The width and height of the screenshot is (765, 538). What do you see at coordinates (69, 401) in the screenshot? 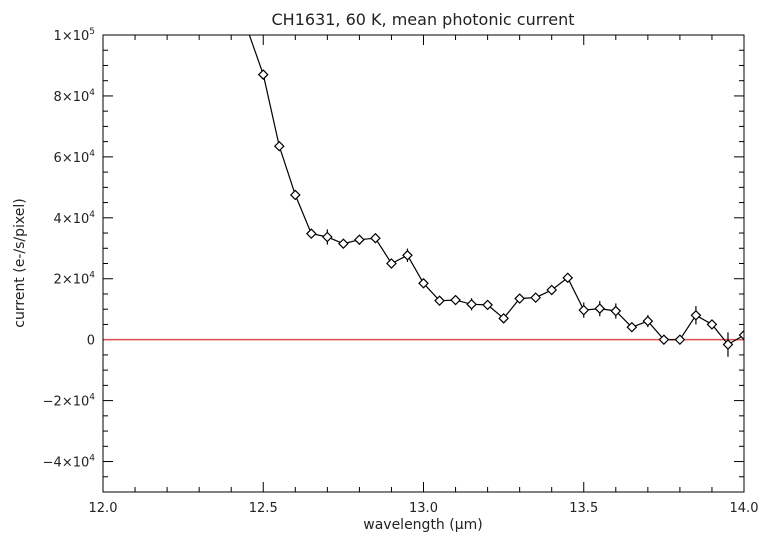
I see `y-tick-label: −2×10⁴` at bounding box center [69, 401].